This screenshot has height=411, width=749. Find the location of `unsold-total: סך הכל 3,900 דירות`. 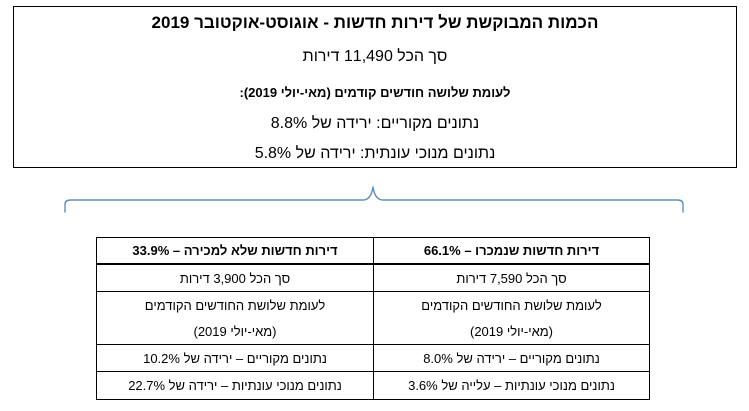

unsold-total: סך הכל 3,900 דירות is located at coordinates (235, 277).